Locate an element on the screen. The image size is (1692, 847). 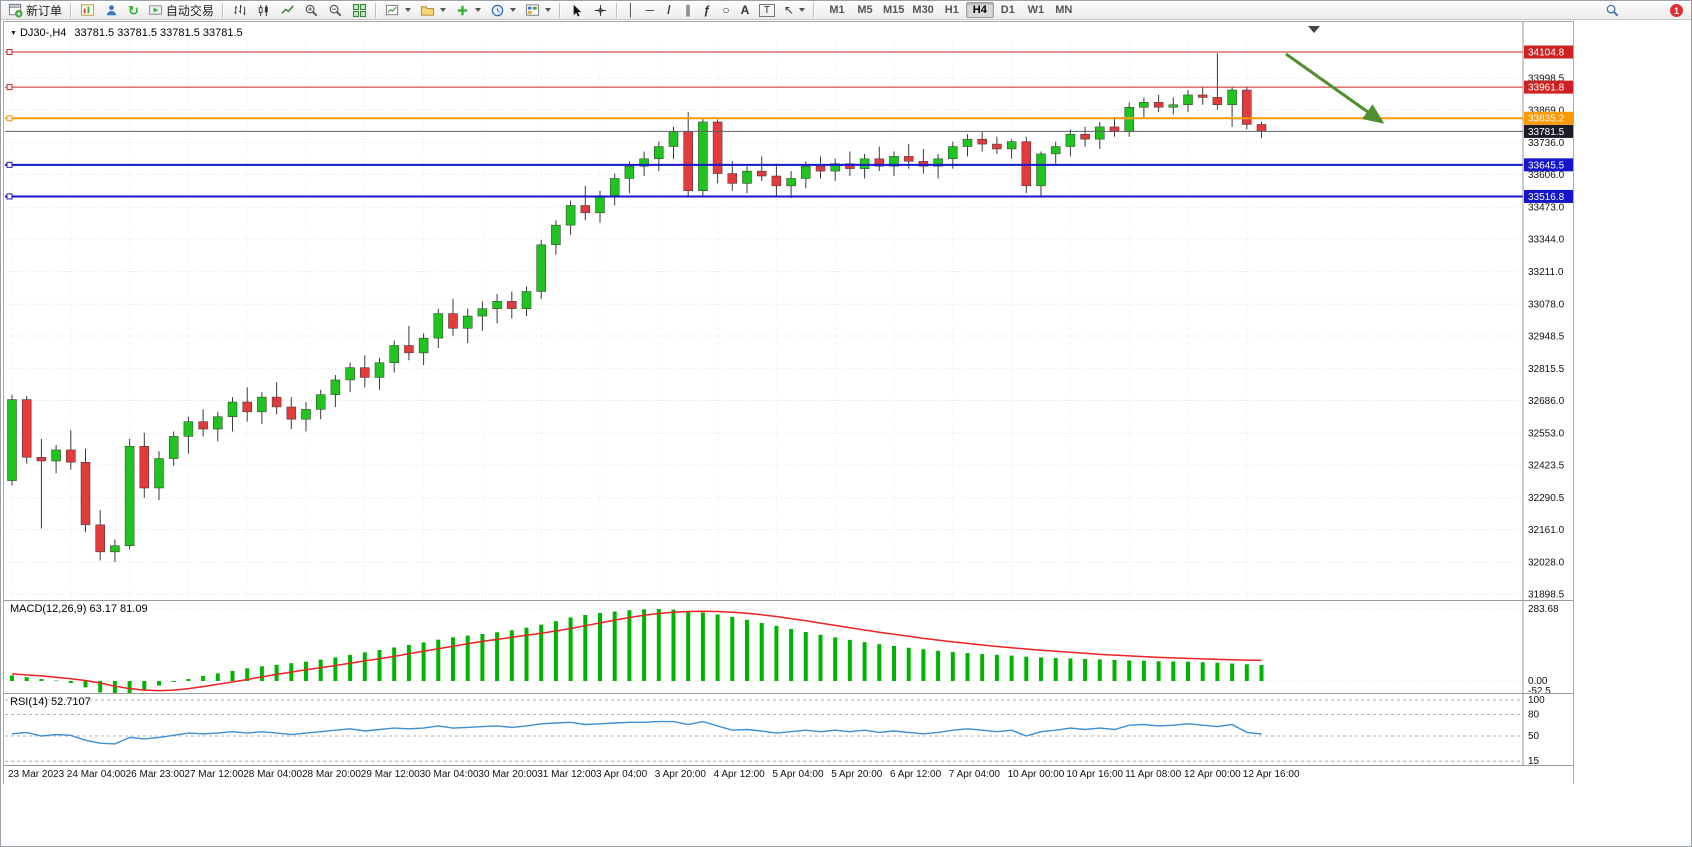
timeframe-mn: MN is located at coordinates (1064, 10).